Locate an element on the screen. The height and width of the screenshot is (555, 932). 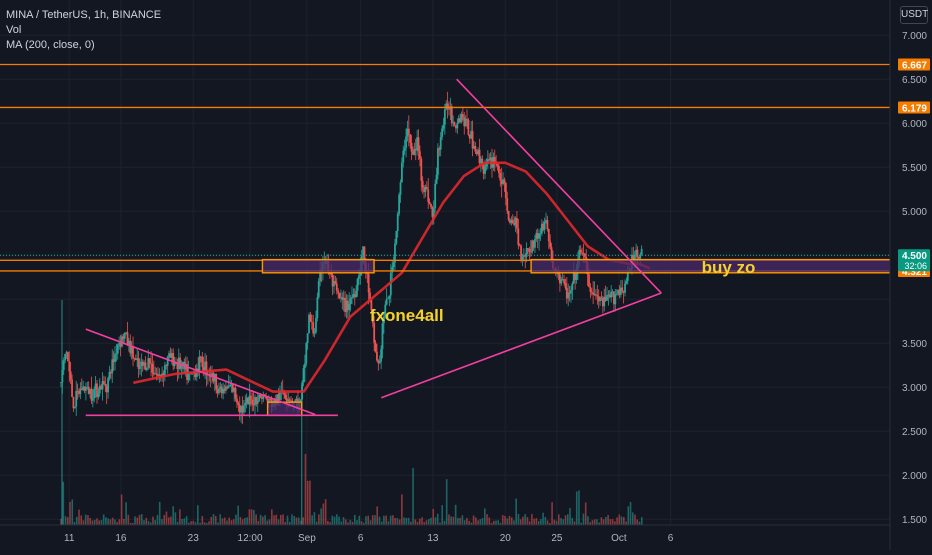
symbol-legend: MINA / TetherUS, 1h, BINANCE is located at coordinates (84, 15).